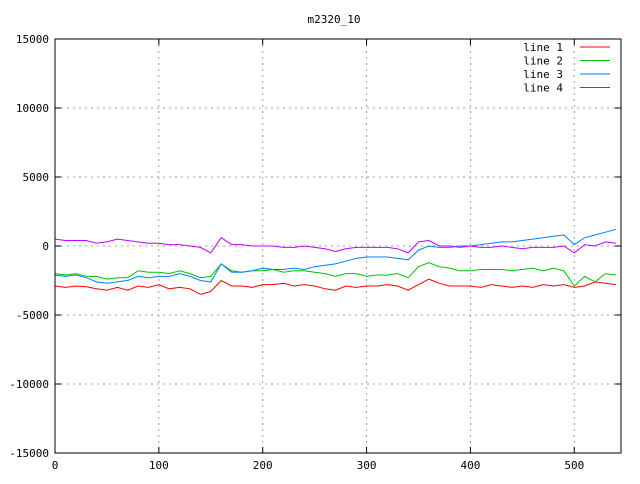 The width and height of the screenshot is (640, 484). I want to click on y-tick-label: 10000, so click(32, 108).